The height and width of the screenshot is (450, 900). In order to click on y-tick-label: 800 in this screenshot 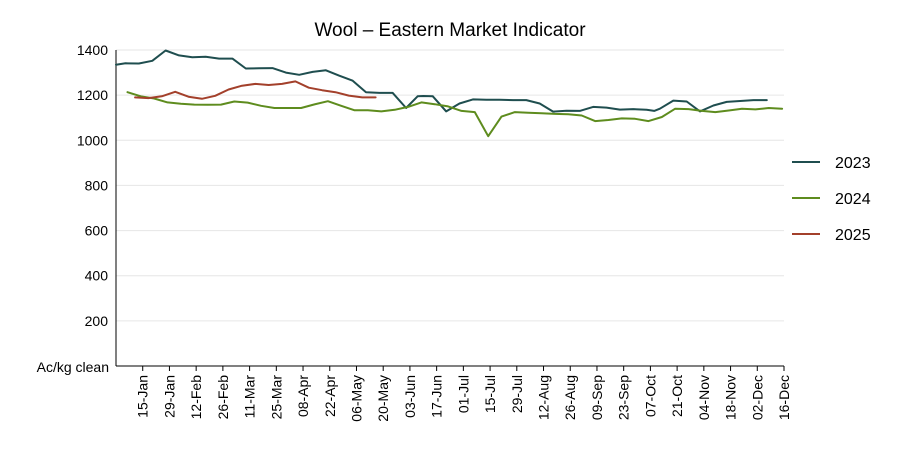, I will do `click(97, 185)`.